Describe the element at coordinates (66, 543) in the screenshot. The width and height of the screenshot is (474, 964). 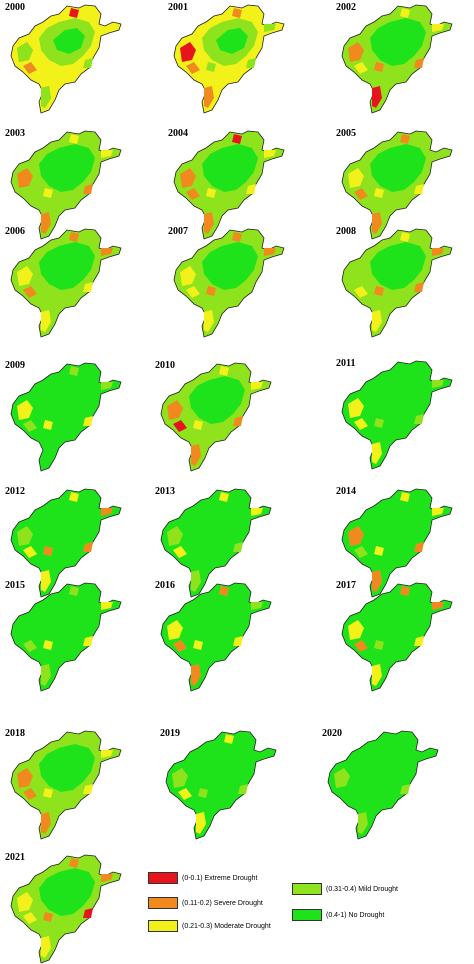
I see `drought-map-2012` at that location.